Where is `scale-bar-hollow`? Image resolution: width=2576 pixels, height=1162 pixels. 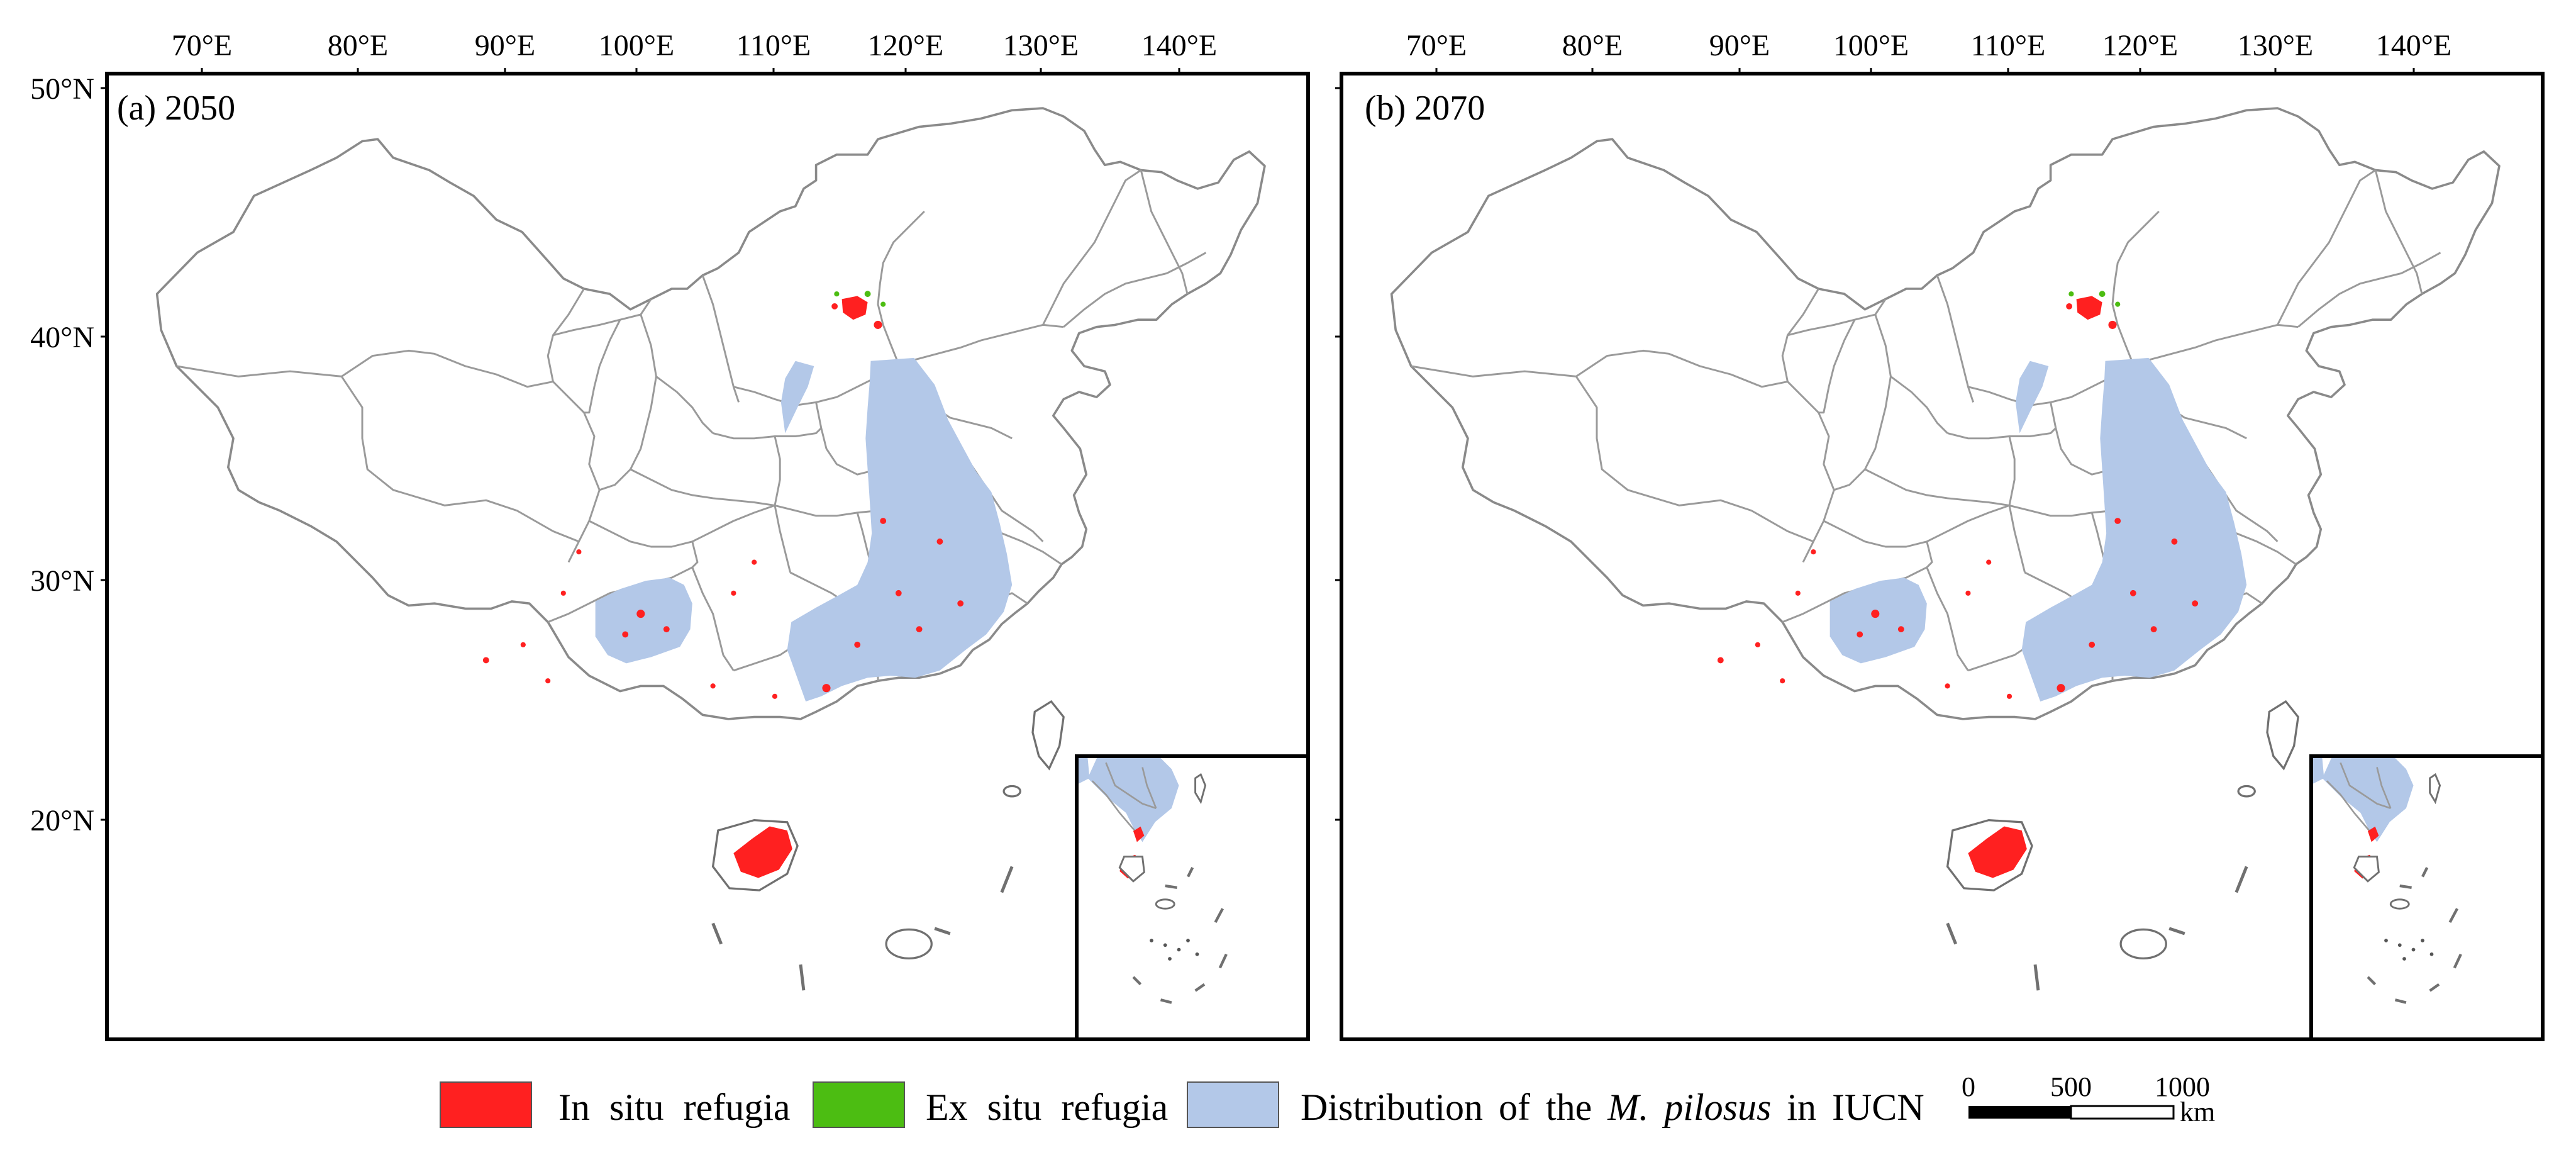
scale-bar-hollow is located at coordinates (2122, 1112).